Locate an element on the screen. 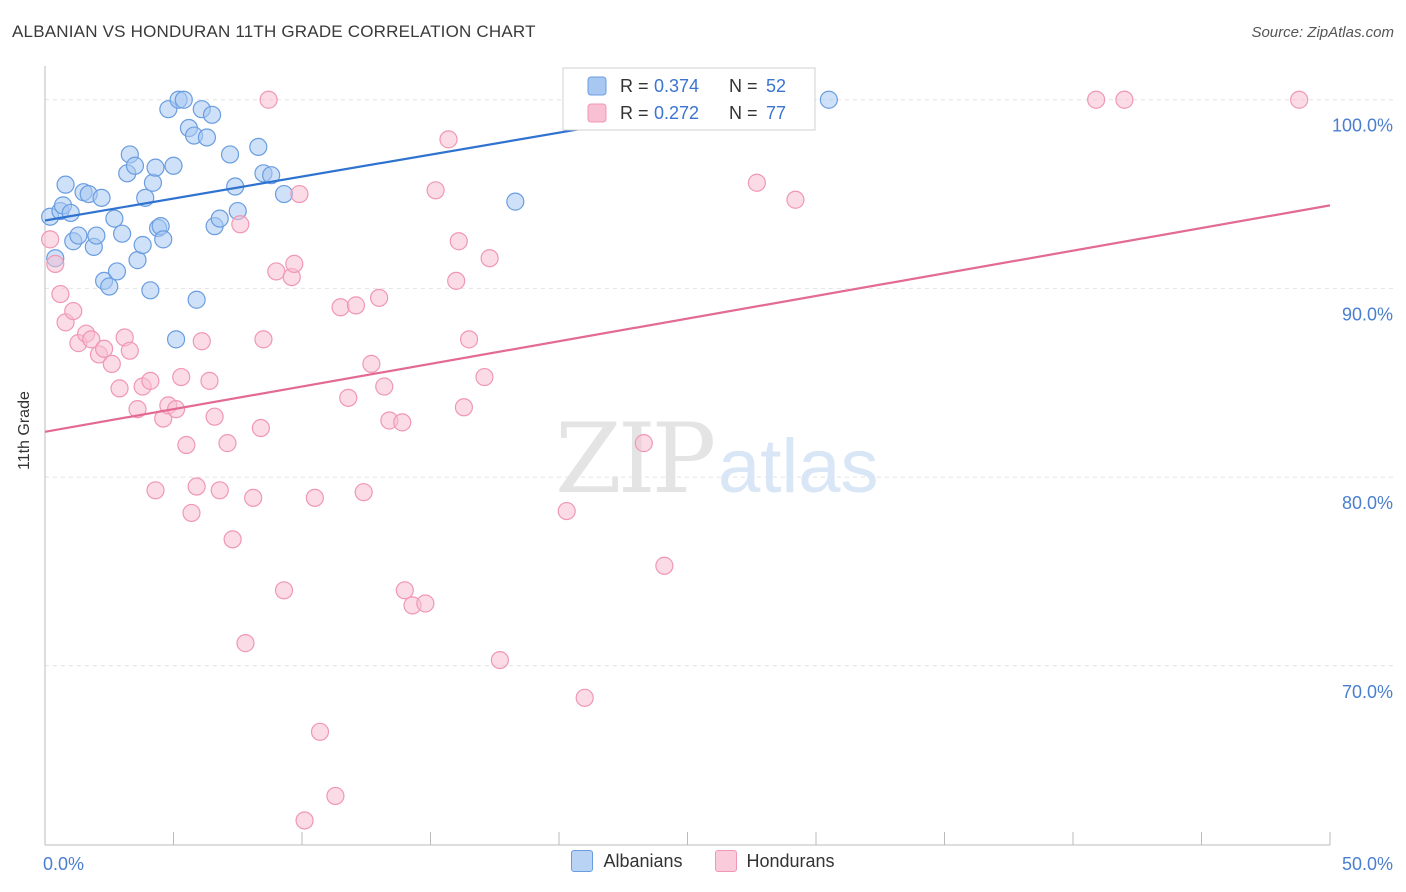 The width and height of the screenshot is (1406, 892). series-legend: Albanians Hondurans is located at coordinates (703, 861).